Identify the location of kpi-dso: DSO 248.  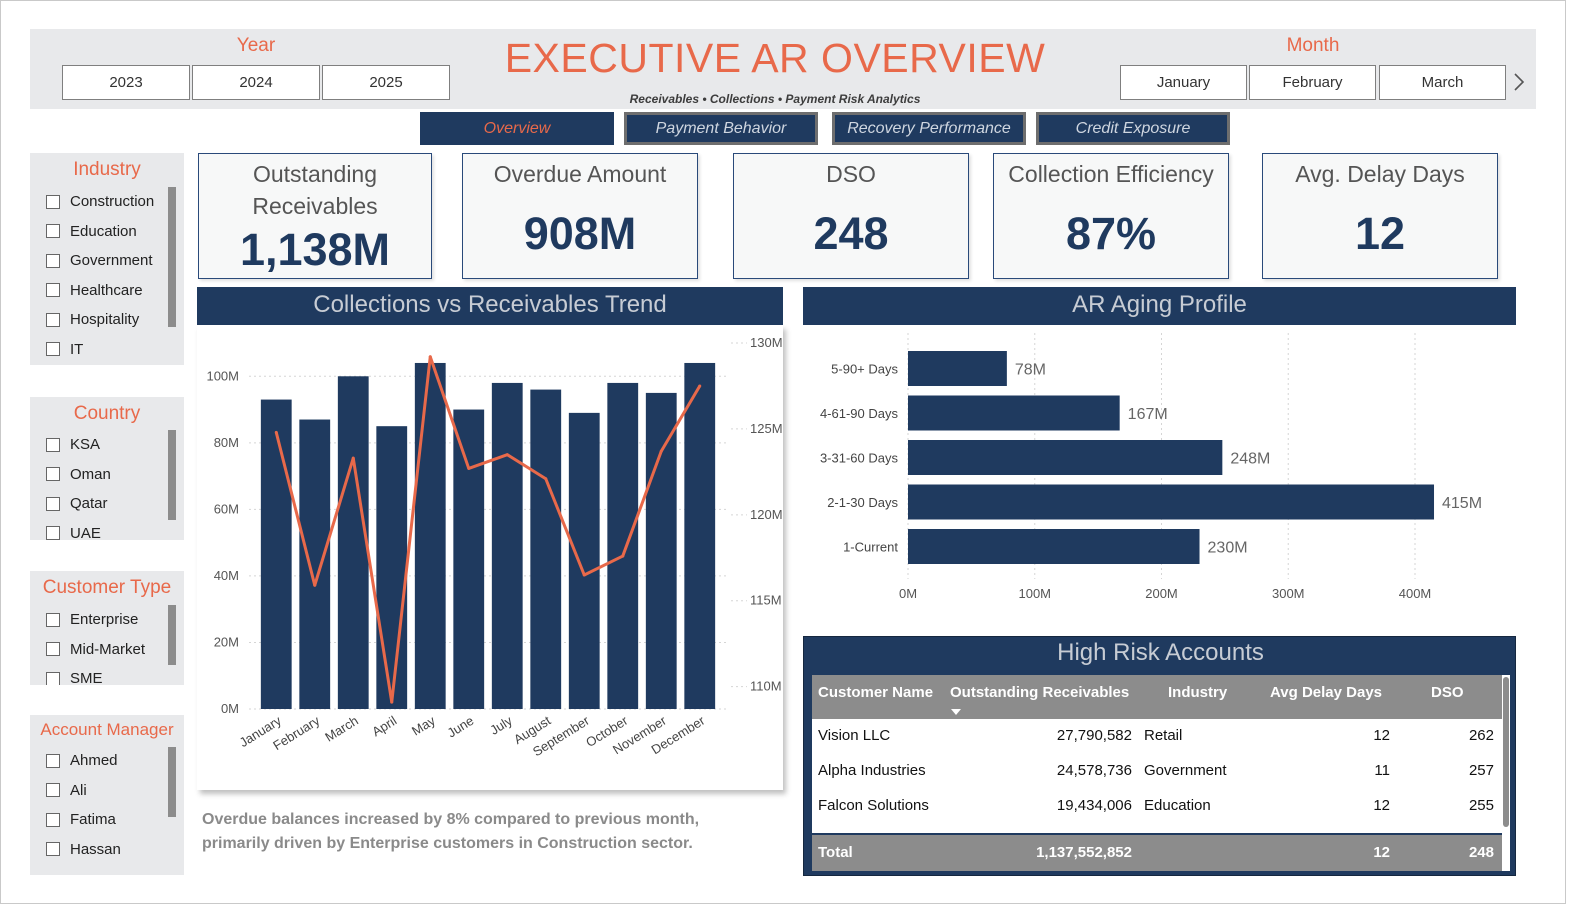
(851, 216).